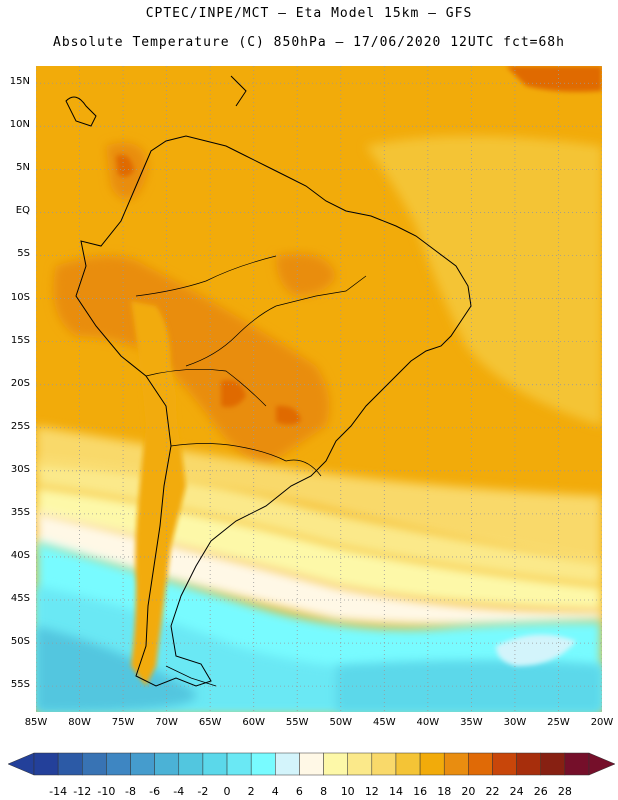 This screenshot has height=800, width=618. I want to click on latitude-label: 20S, so click(20, 383).